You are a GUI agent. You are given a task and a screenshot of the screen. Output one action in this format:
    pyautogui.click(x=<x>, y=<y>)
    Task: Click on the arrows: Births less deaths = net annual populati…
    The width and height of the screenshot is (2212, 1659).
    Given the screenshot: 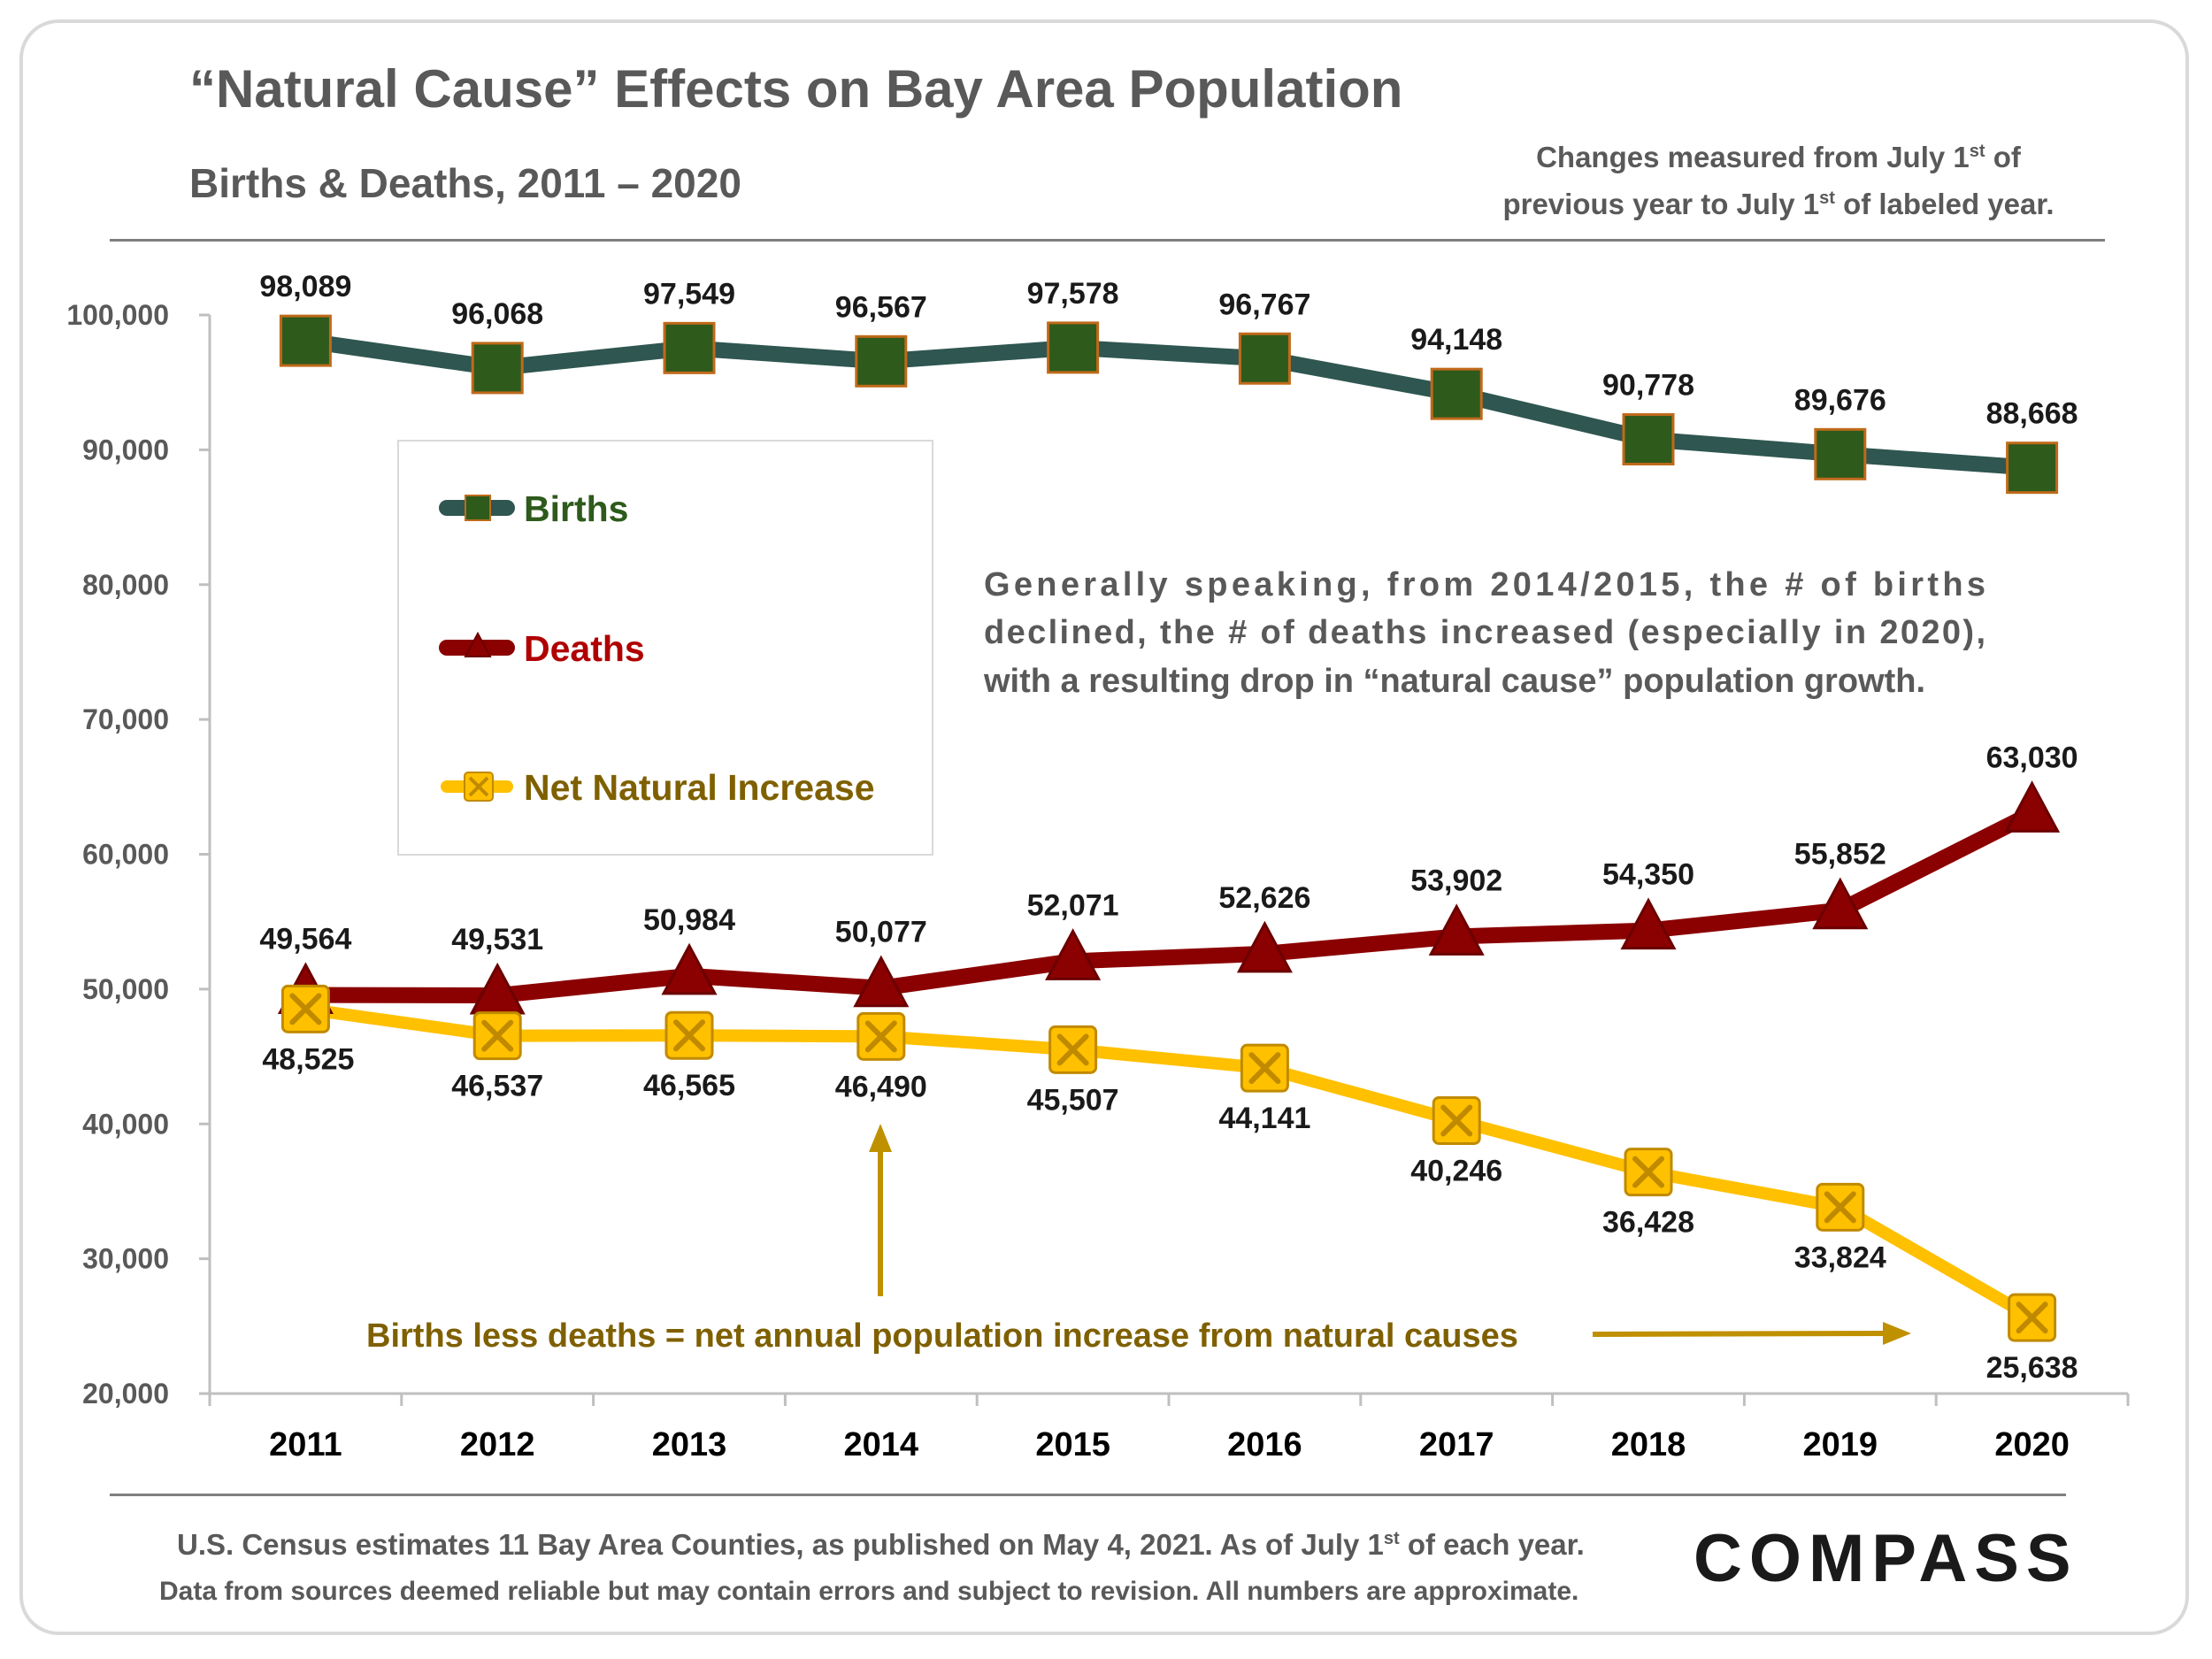 What is the action you would take?
    pyautogui.click(x=1138, y=1240)
    